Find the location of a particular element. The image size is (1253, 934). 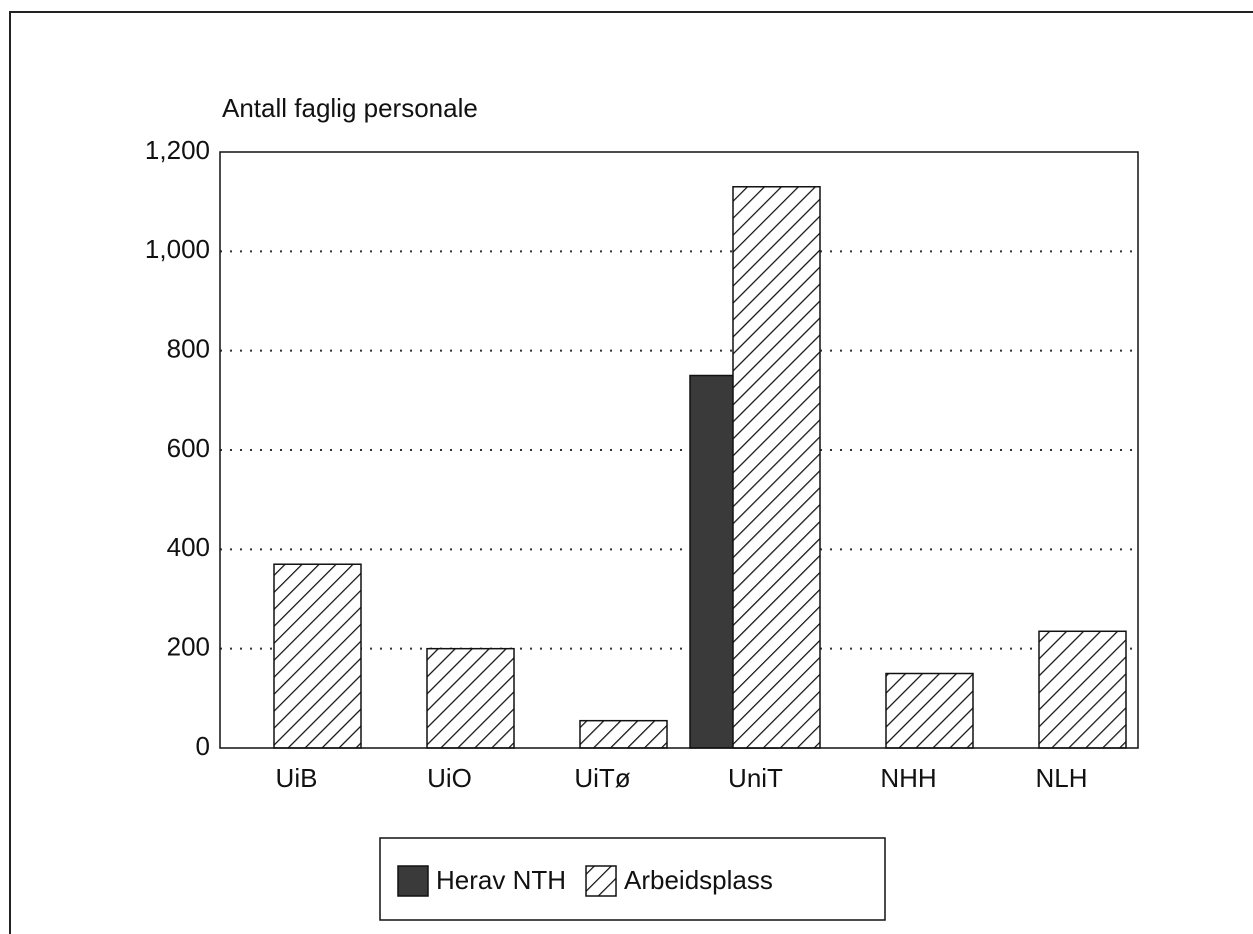

y-tick-label: 800 is located at coordinates (188, 349).